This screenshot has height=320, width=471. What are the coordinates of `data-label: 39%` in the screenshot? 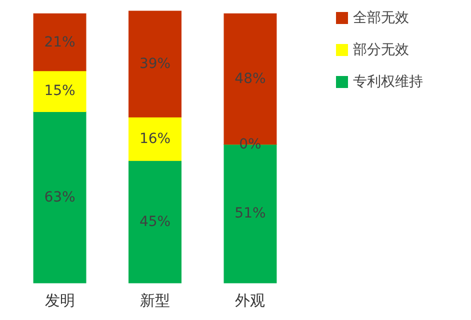 It's located at (155, 64).